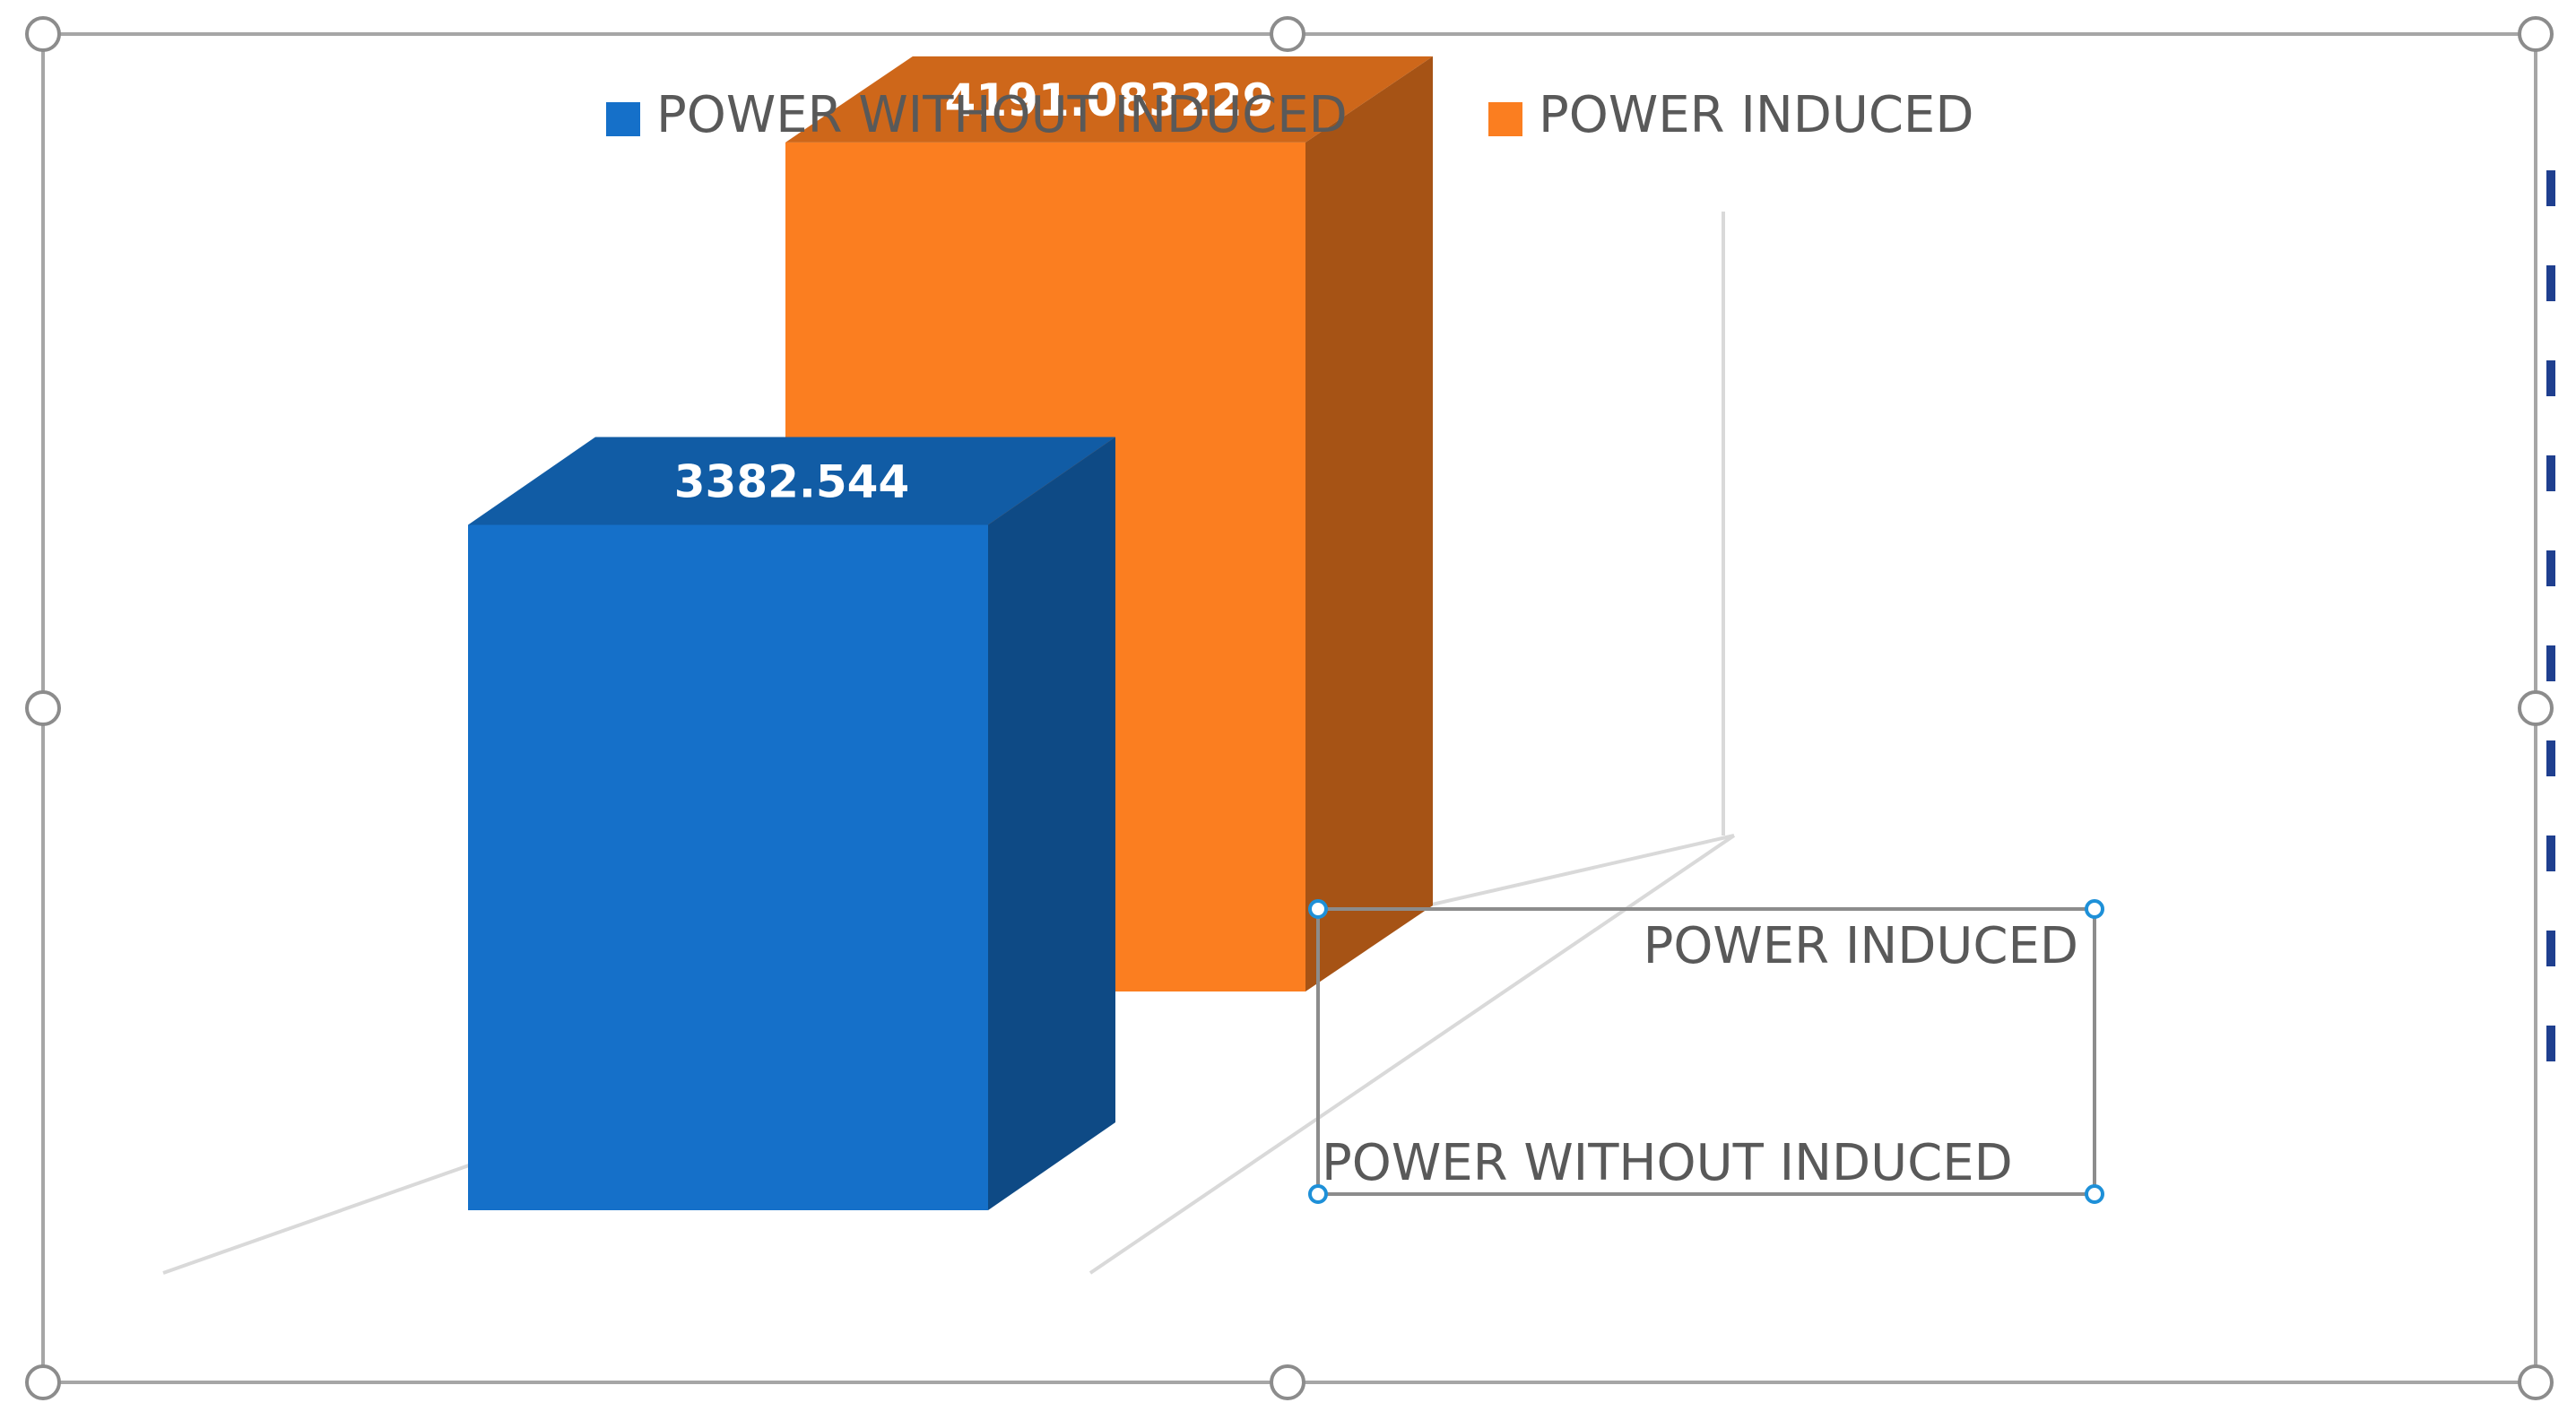 This screenshot has width=2576, height=1420. I want to click on data-label-power-without-induced: 3382.544, so click(792, 482).